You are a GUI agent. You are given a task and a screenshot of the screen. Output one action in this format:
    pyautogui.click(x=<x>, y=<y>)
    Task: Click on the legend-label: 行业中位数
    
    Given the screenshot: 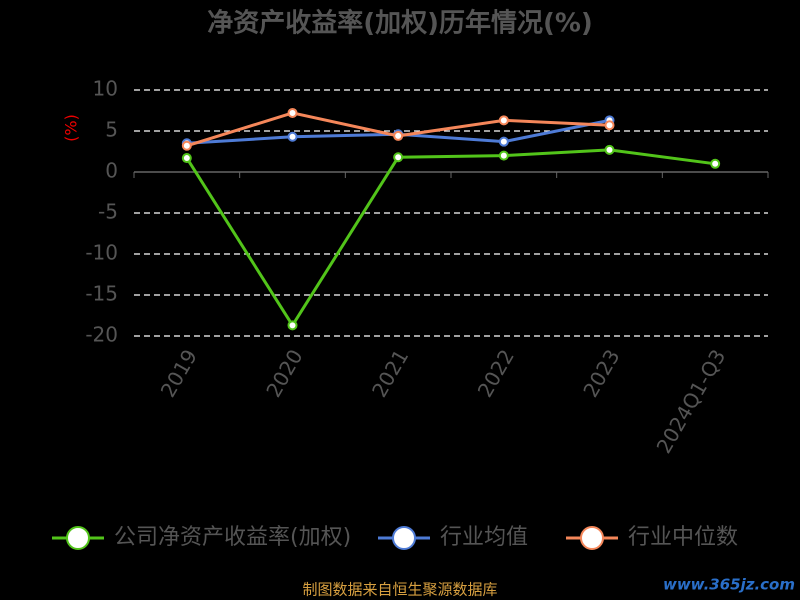 What is the action you would take?
    pyautogui.click(x=683, y=537)
    